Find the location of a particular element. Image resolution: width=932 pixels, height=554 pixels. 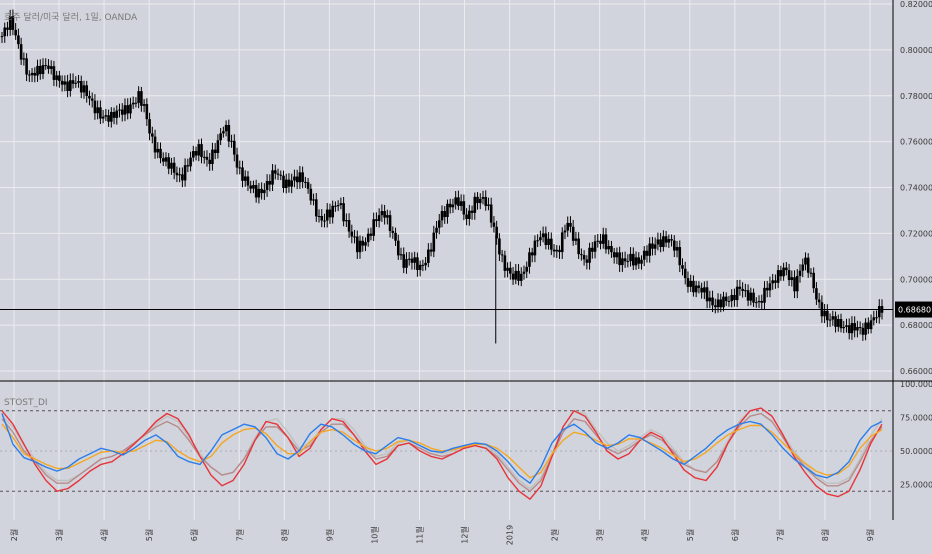

time-tick-label: 8월 is located at coordinates (825, 535).